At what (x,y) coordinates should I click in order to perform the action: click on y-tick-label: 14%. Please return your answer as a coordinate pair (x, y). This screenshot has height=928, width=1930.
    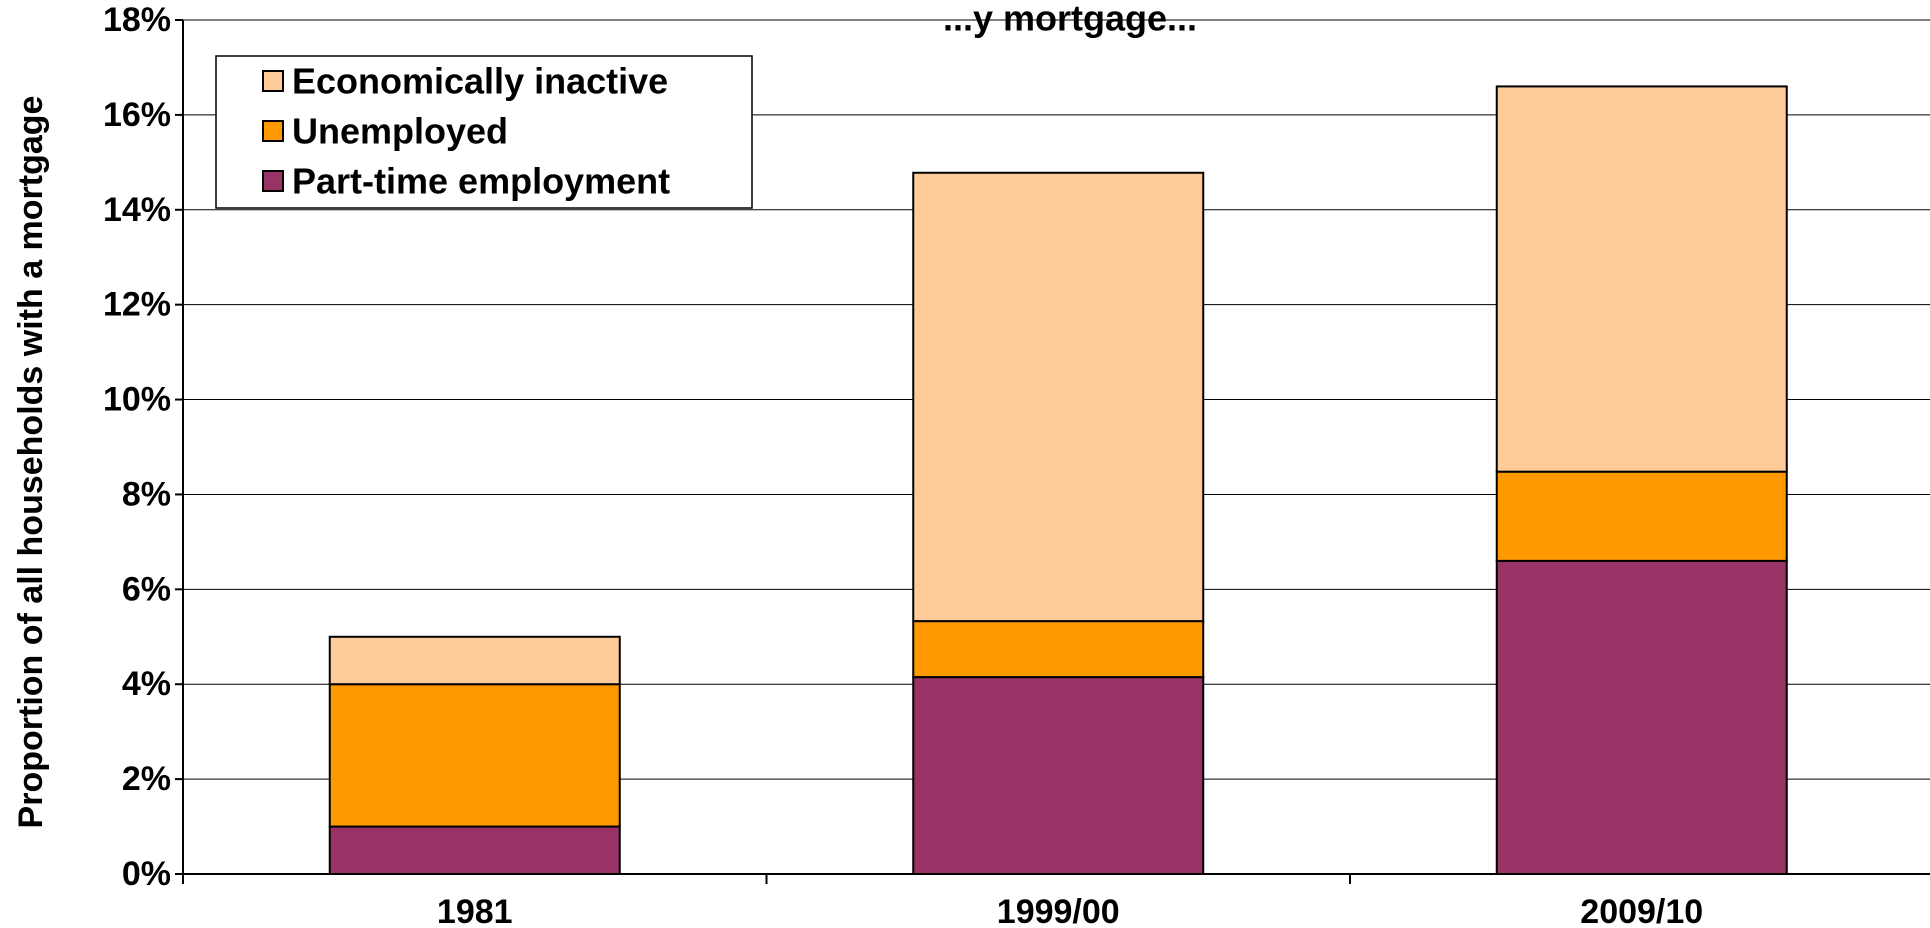
    Looking at the image, I should click on (137, 210).